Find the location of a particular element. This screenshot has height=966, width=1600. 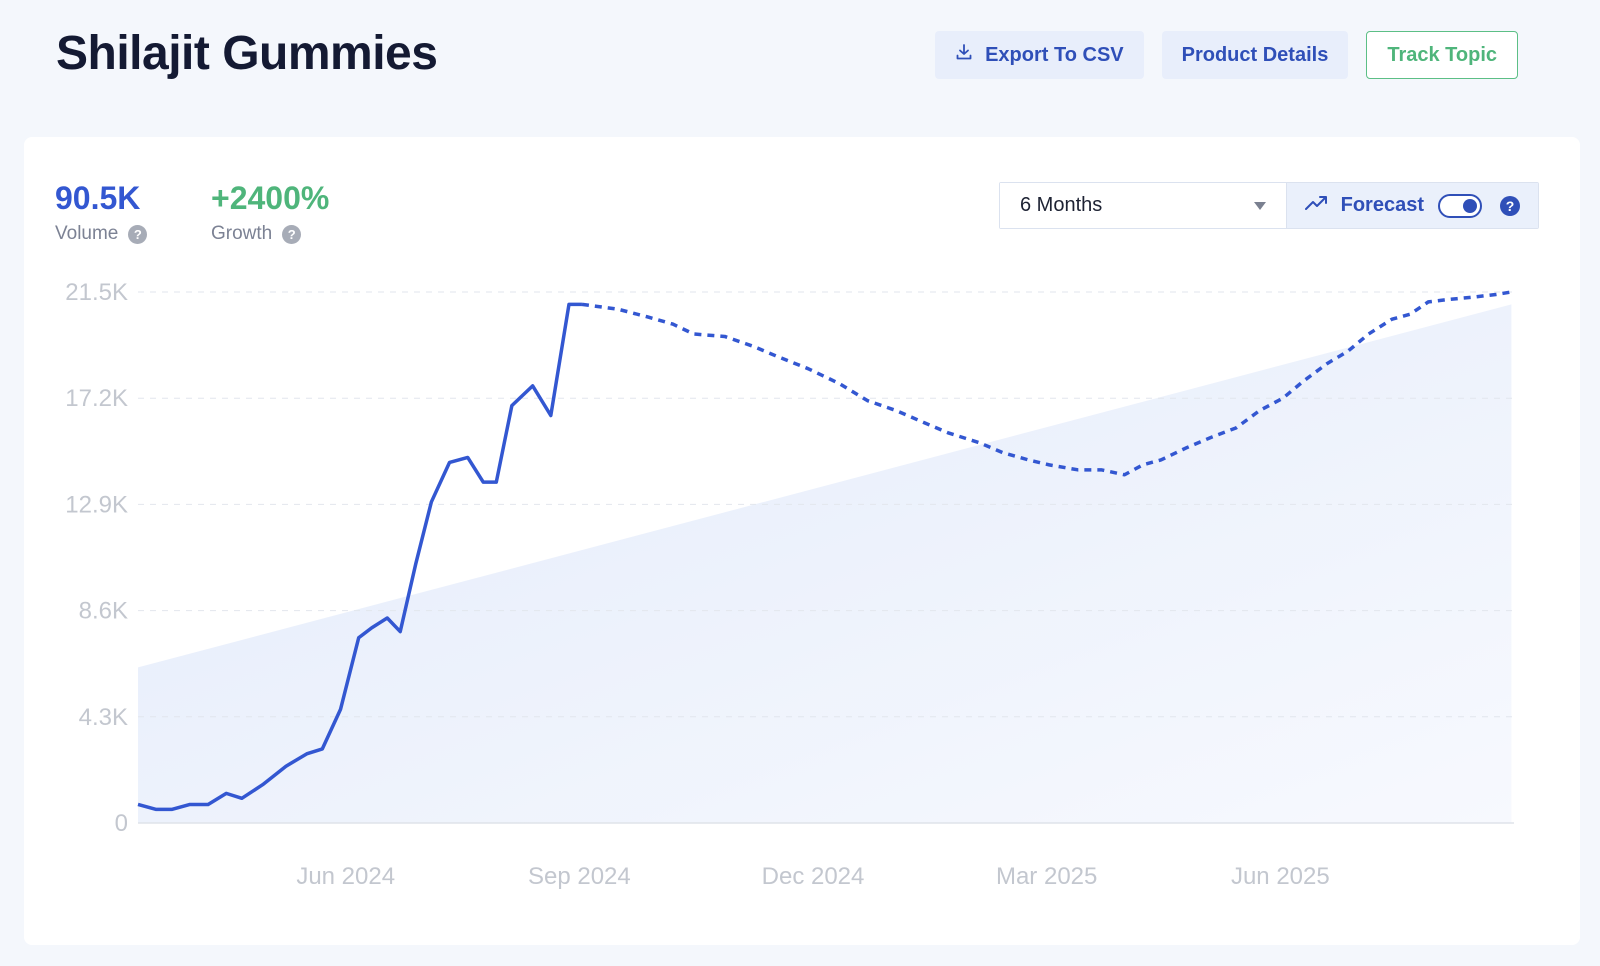

forecast-control: Forecast ? is located at coordinates (1411, 205).